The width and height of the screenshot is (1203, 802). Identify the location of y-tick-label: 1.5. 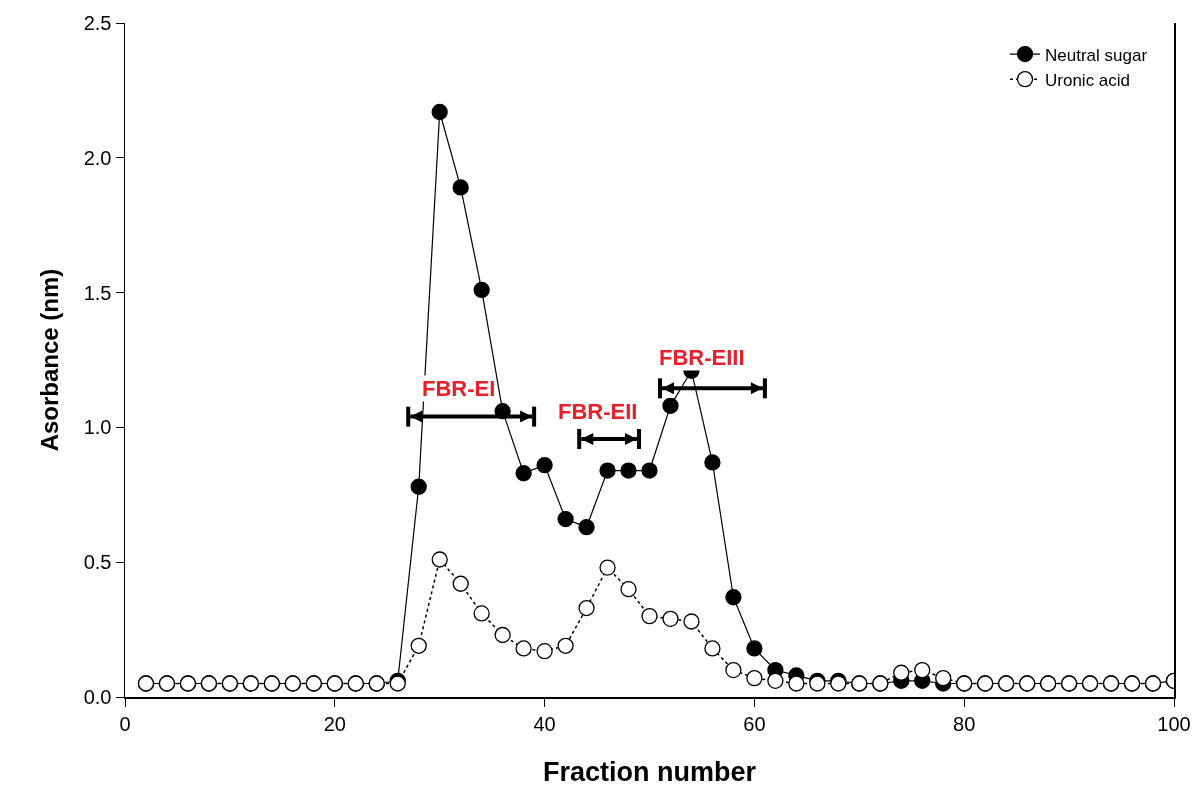
(97, 292).